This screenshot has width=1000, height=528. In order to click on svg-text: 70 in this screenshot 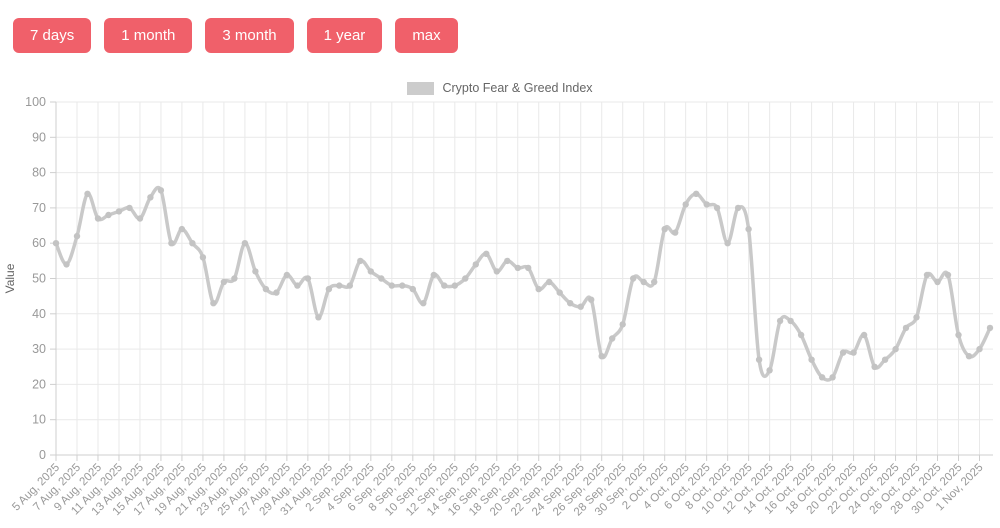, I will do `click(39, 208)`.